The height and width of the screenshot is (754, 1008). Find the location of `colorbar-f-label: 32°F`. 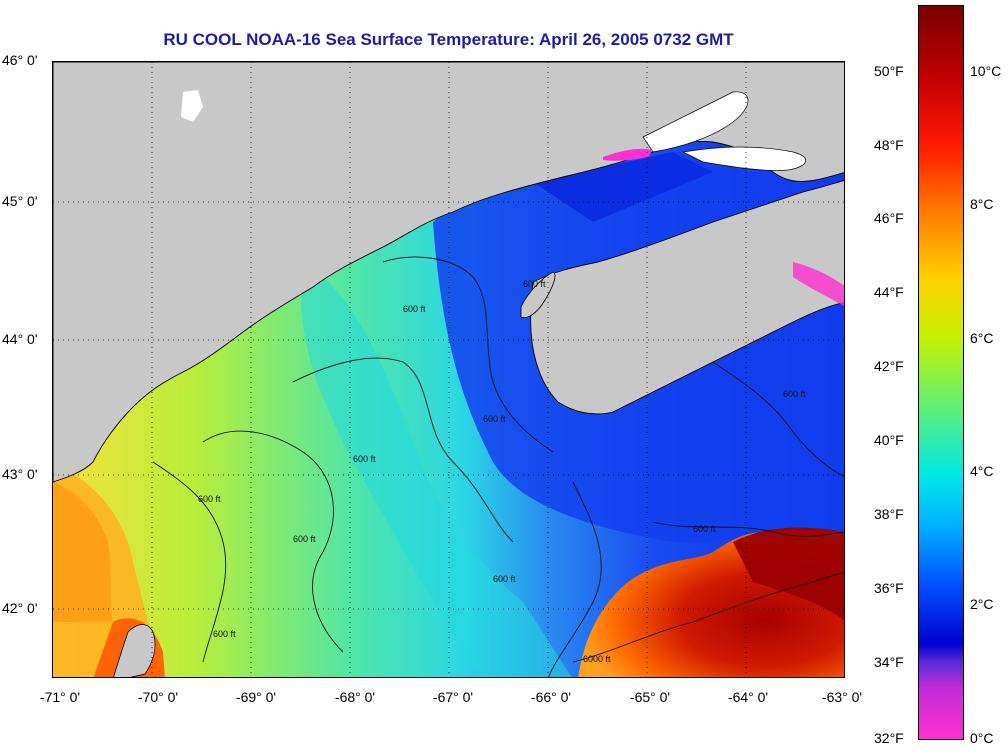

colorbar-f-label: 32°F is located at coordinates (889, 738).